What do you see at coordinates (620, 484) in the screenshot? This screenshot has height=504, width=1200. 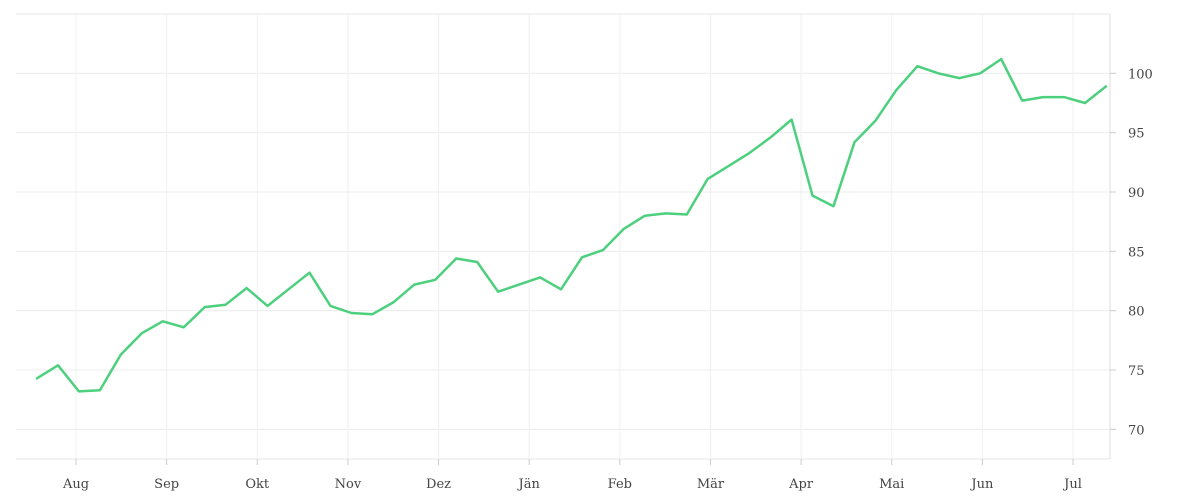 I see `x-tick-label-7: Feb` at bounding box center [620, 484].